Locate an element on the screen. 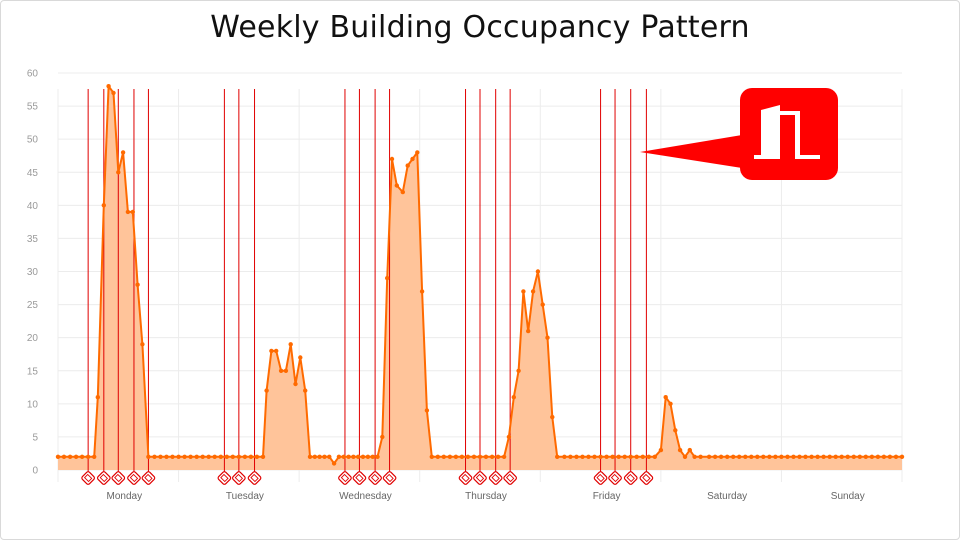 The image size is (960, 540). y-tick-label: 0 is located at coordinates (35, 471).